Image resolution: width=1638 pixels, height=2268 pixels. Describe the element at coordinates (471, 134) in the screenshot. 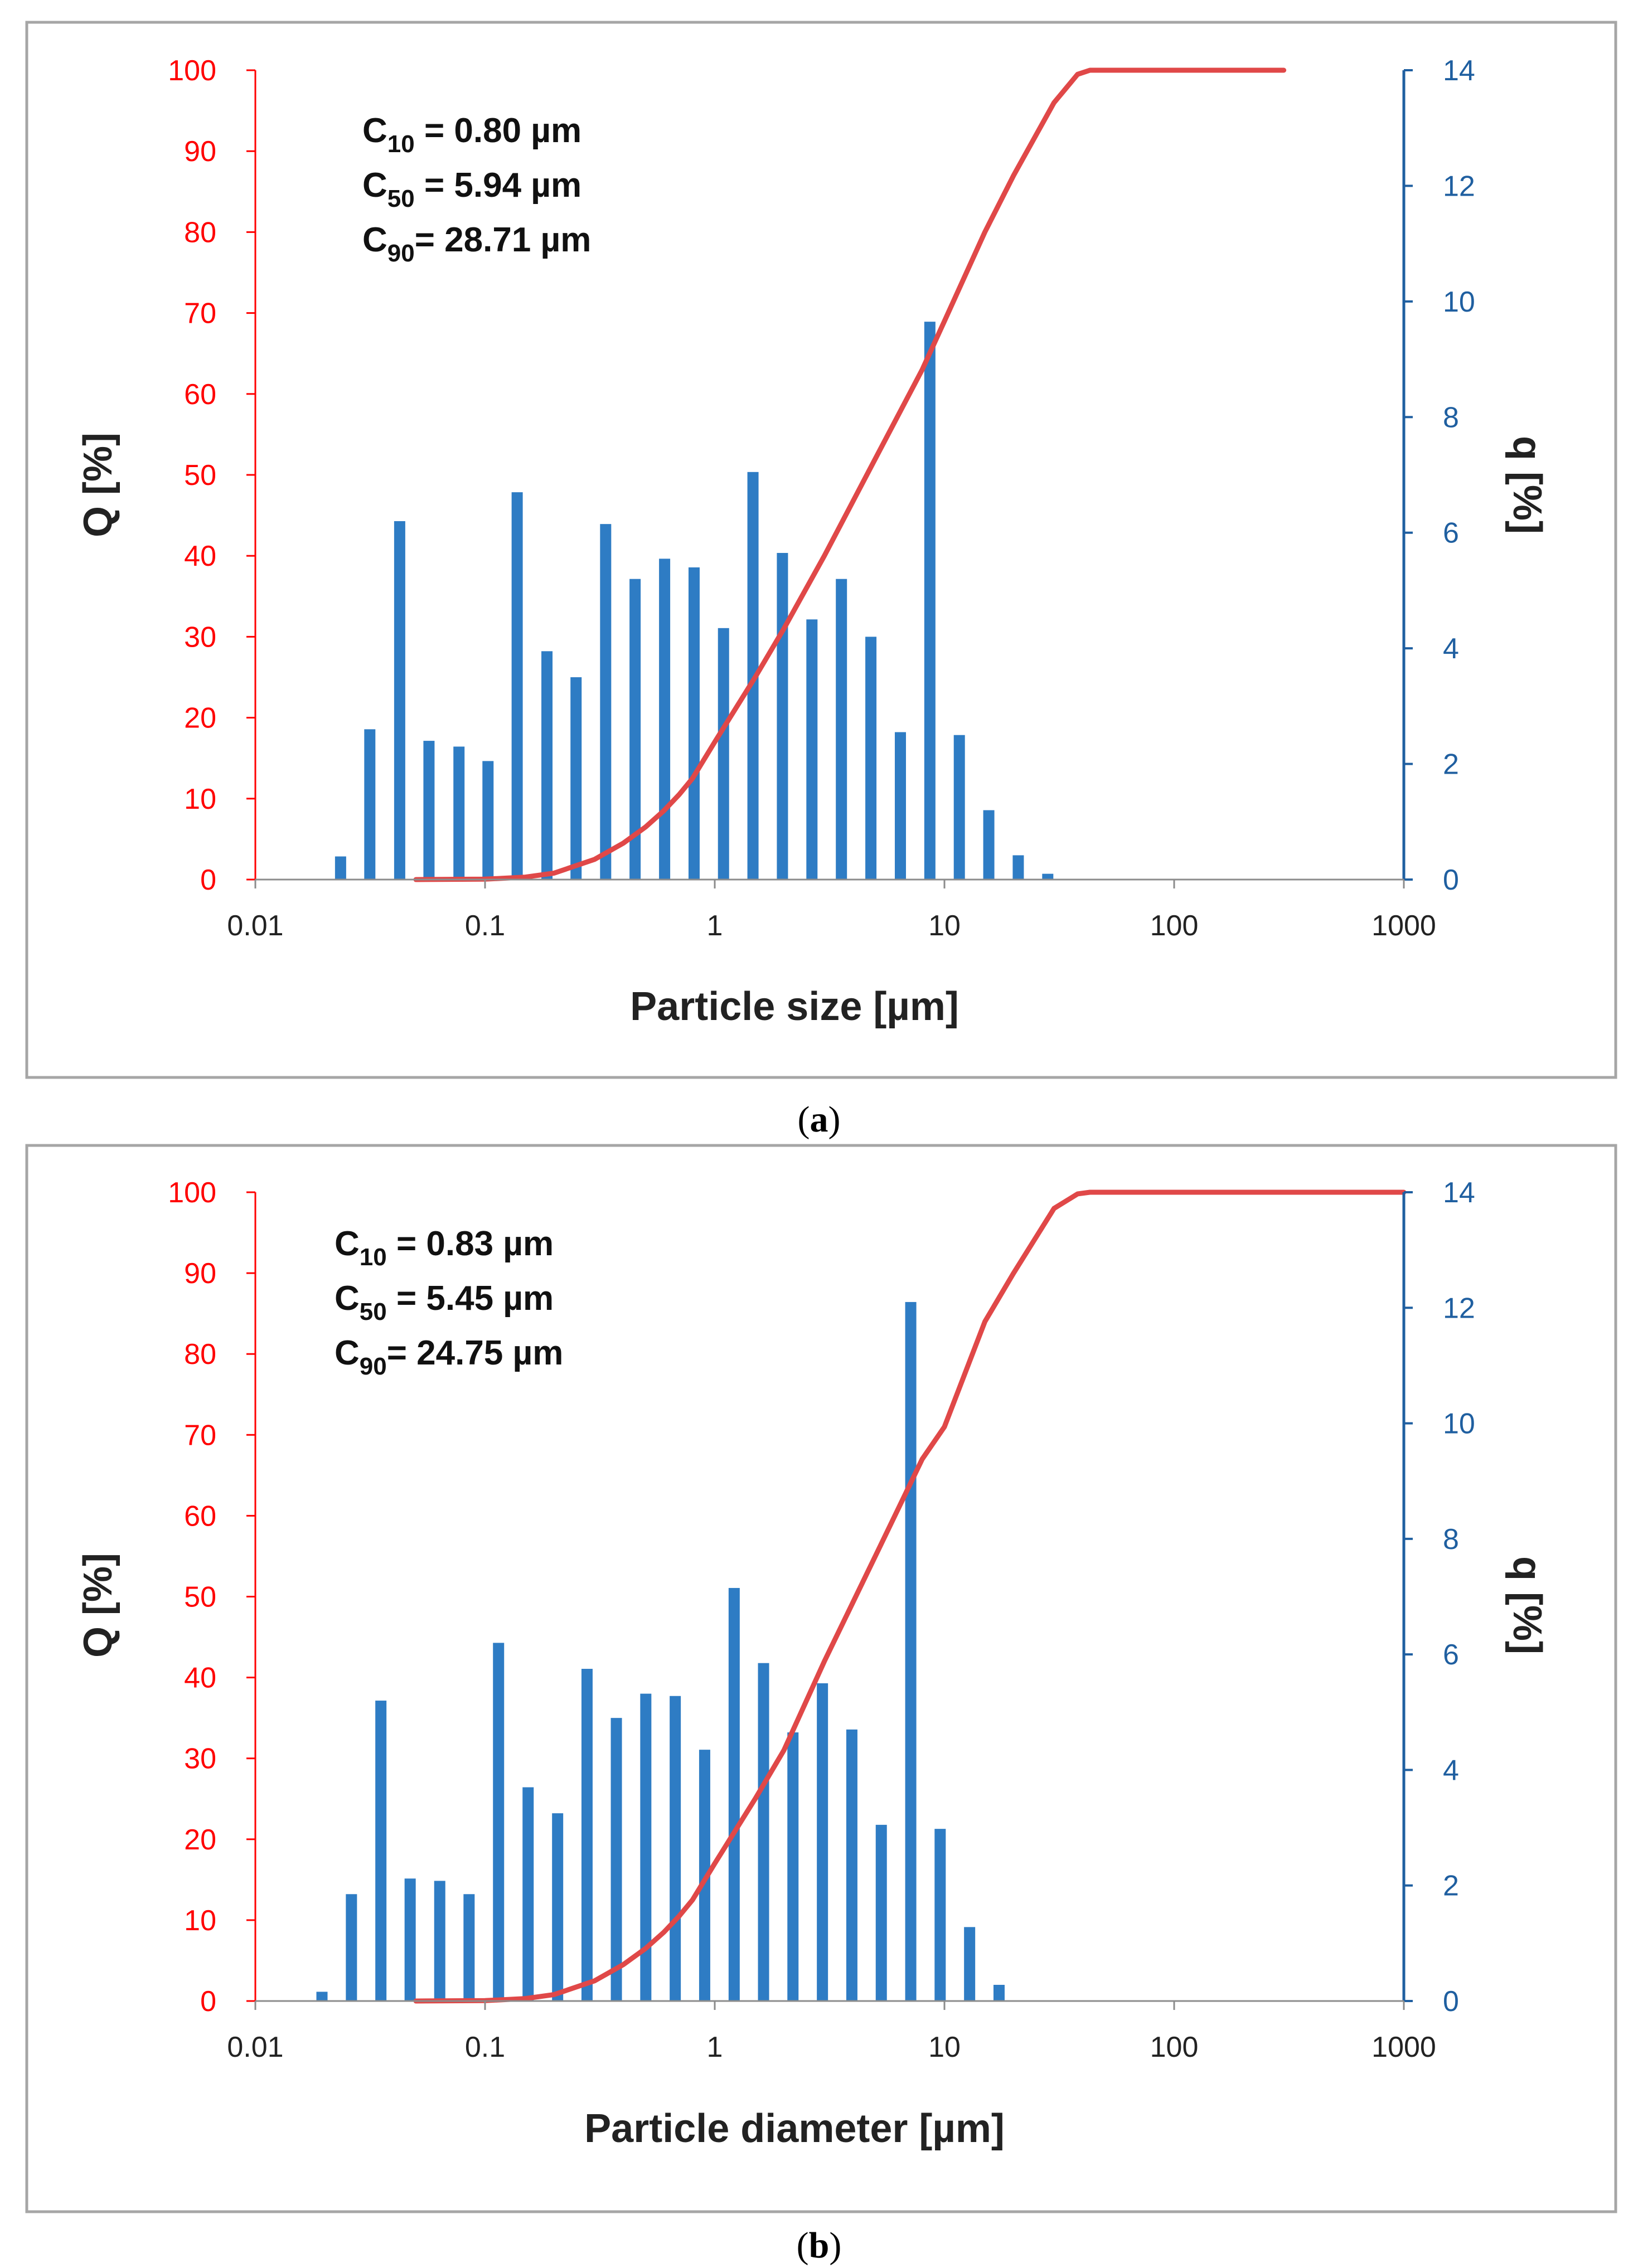

I see `annotation-c10: C10 = 0.80 µm` at that location.